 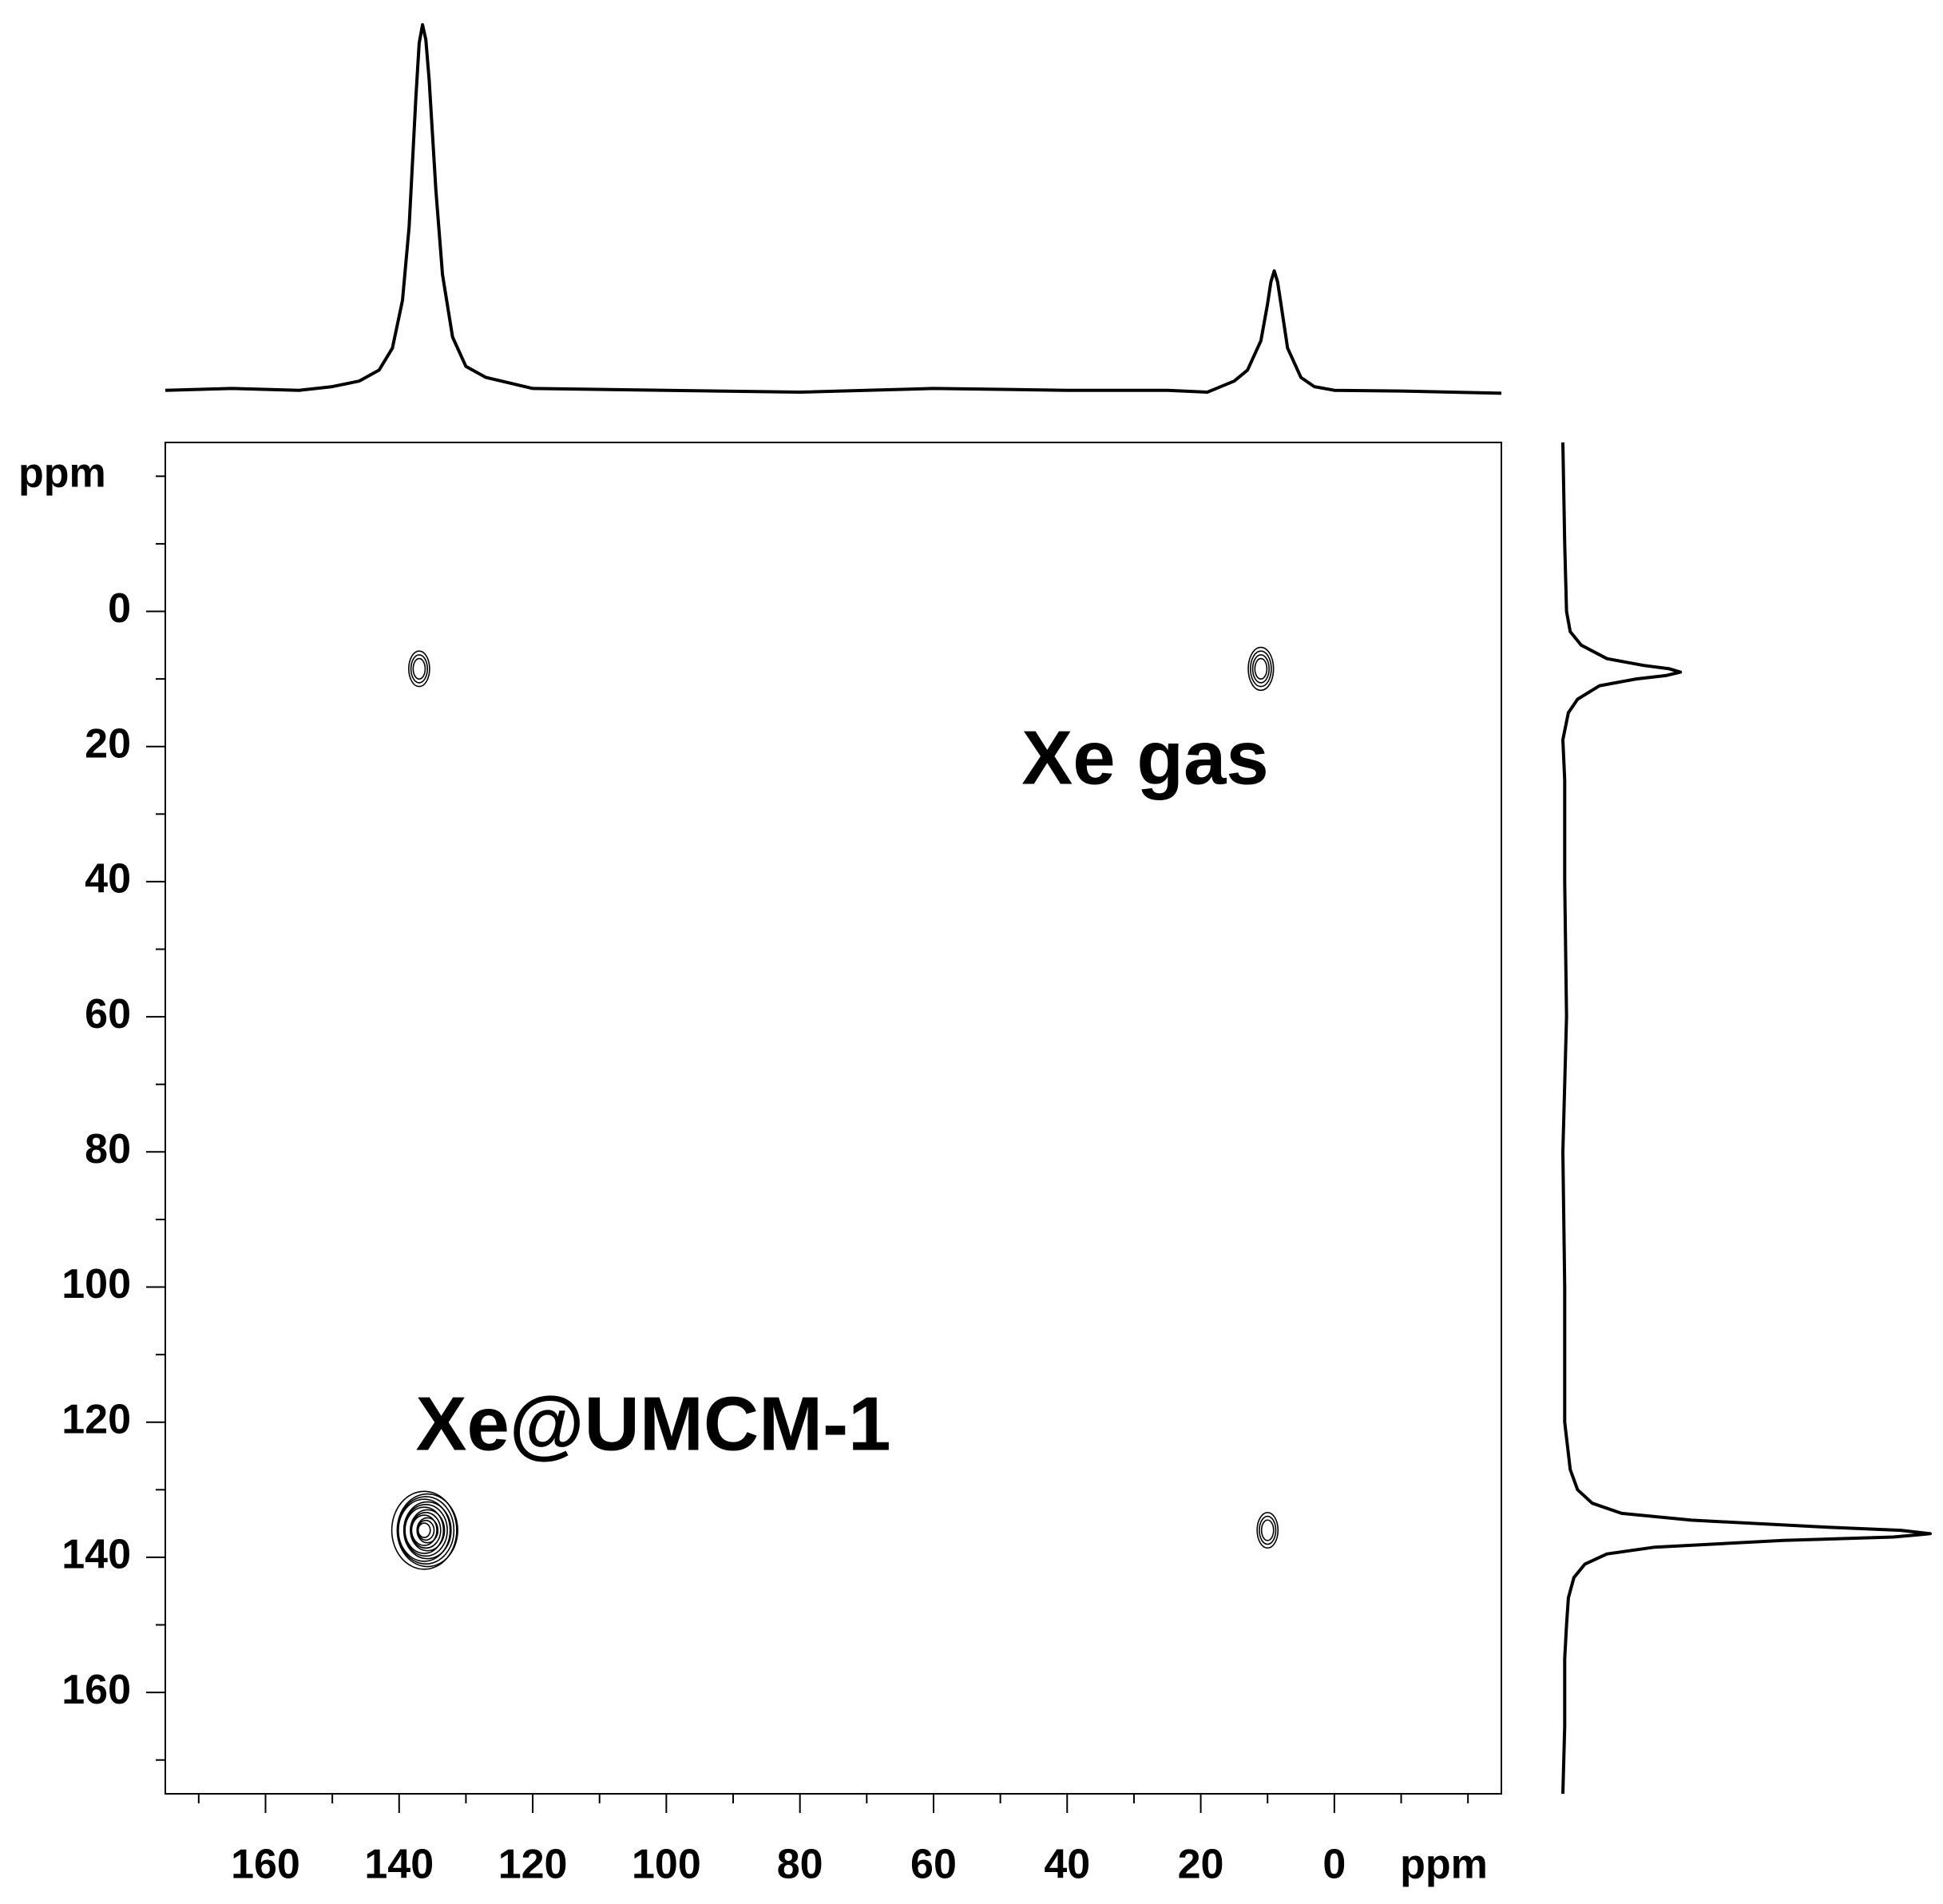 I want to click on x-tick-label: 0, so click(x=1334, y=1865).